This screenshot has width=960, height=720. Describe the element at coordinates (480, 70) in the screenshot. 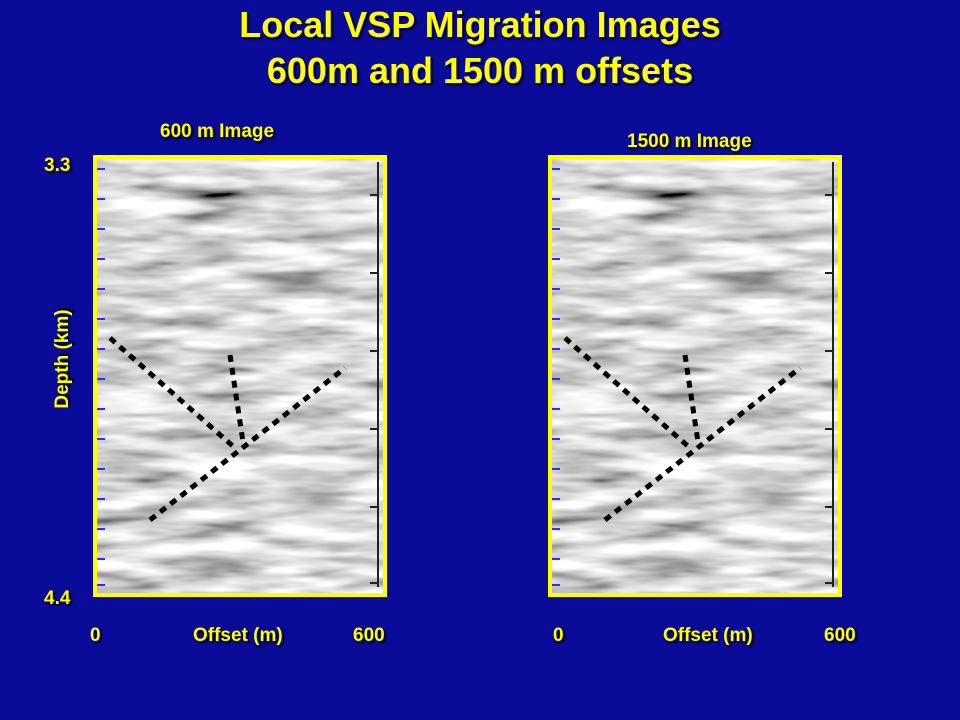

I see `title-line: 600m and 1500 m offsets` at that location.